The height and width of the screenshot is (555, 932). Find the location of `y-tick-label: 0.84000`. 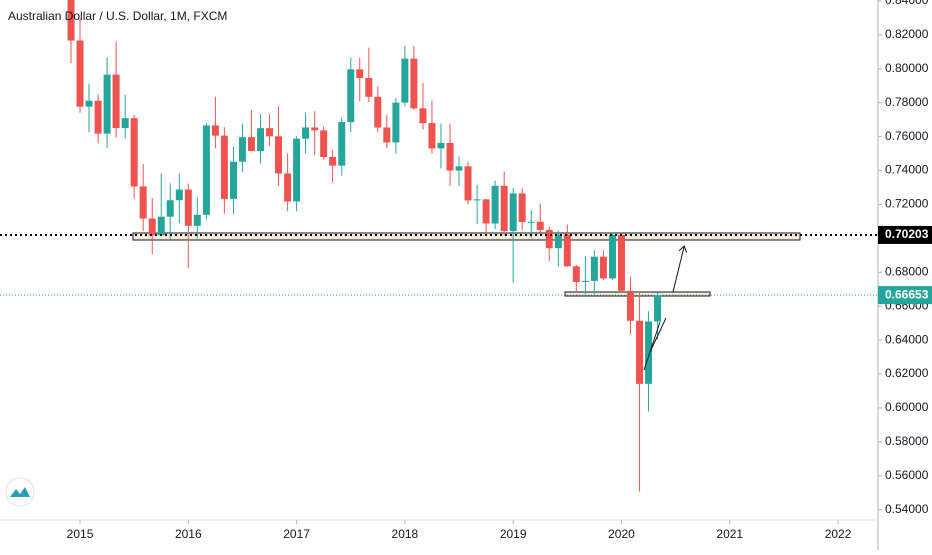

y-tick-label: 0.84000 is located at coordinates (907, 3).